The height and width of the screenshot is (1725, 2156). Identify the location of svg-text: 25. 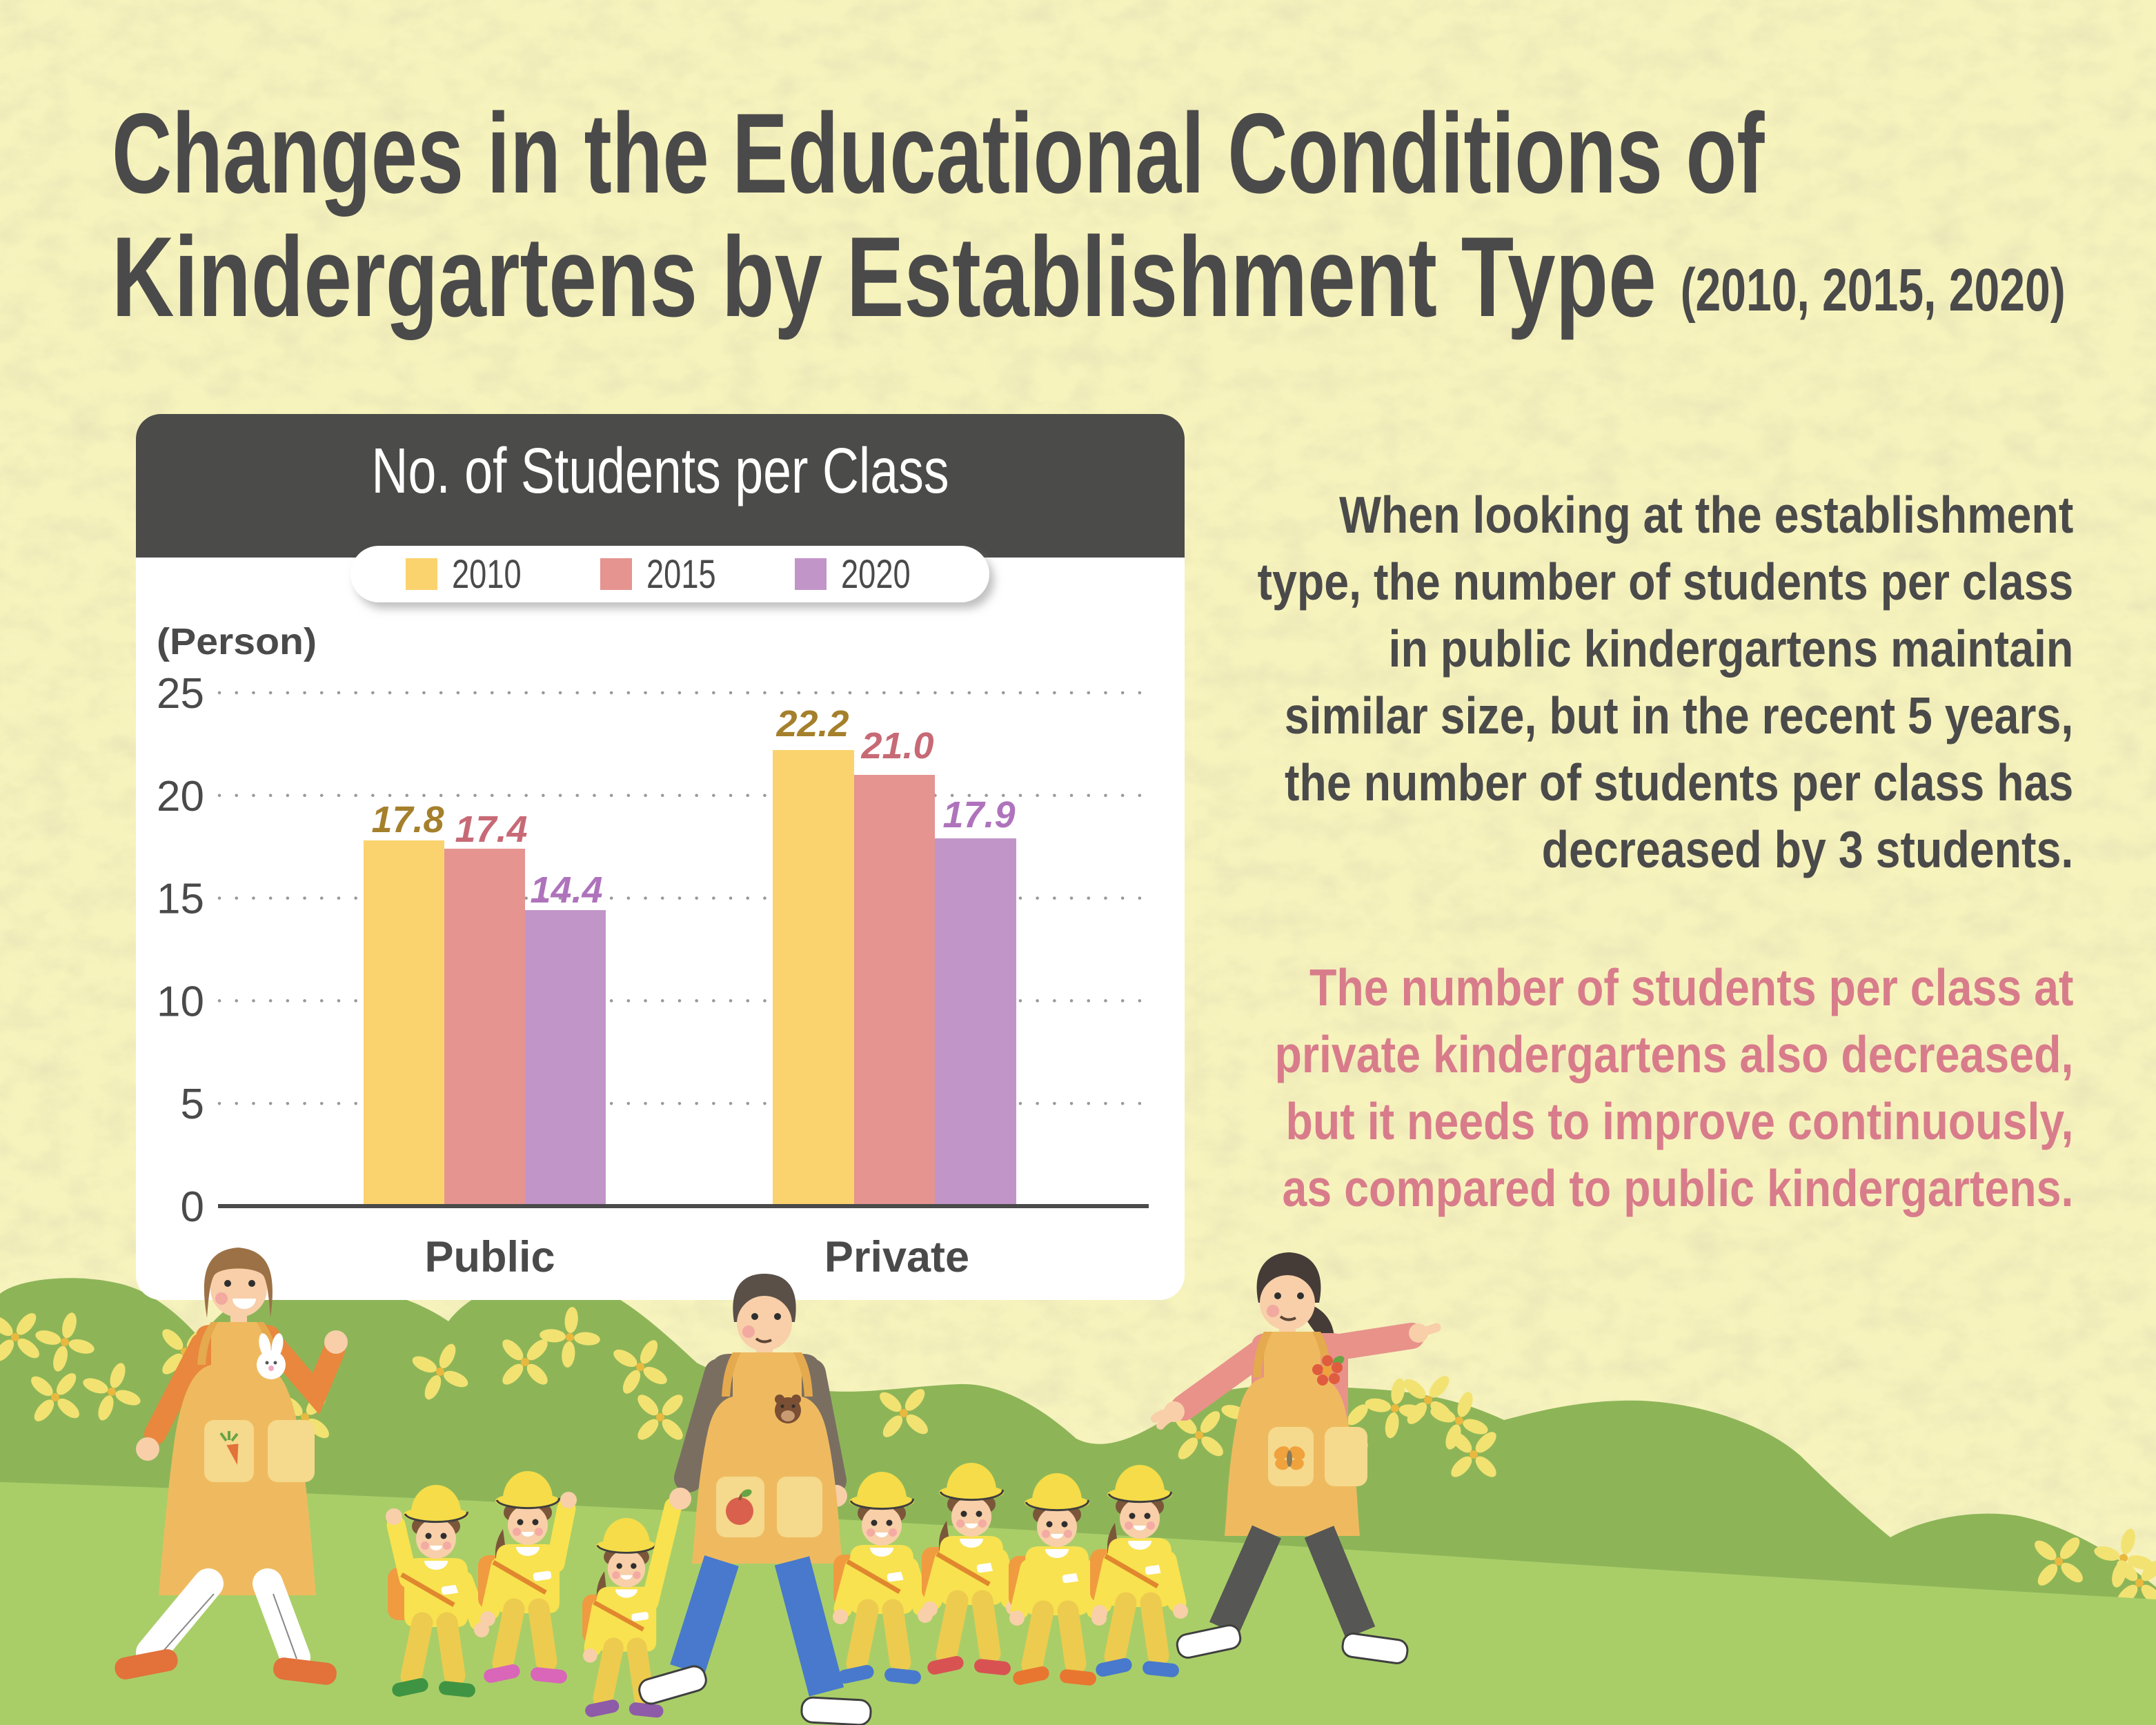
(180, 694).